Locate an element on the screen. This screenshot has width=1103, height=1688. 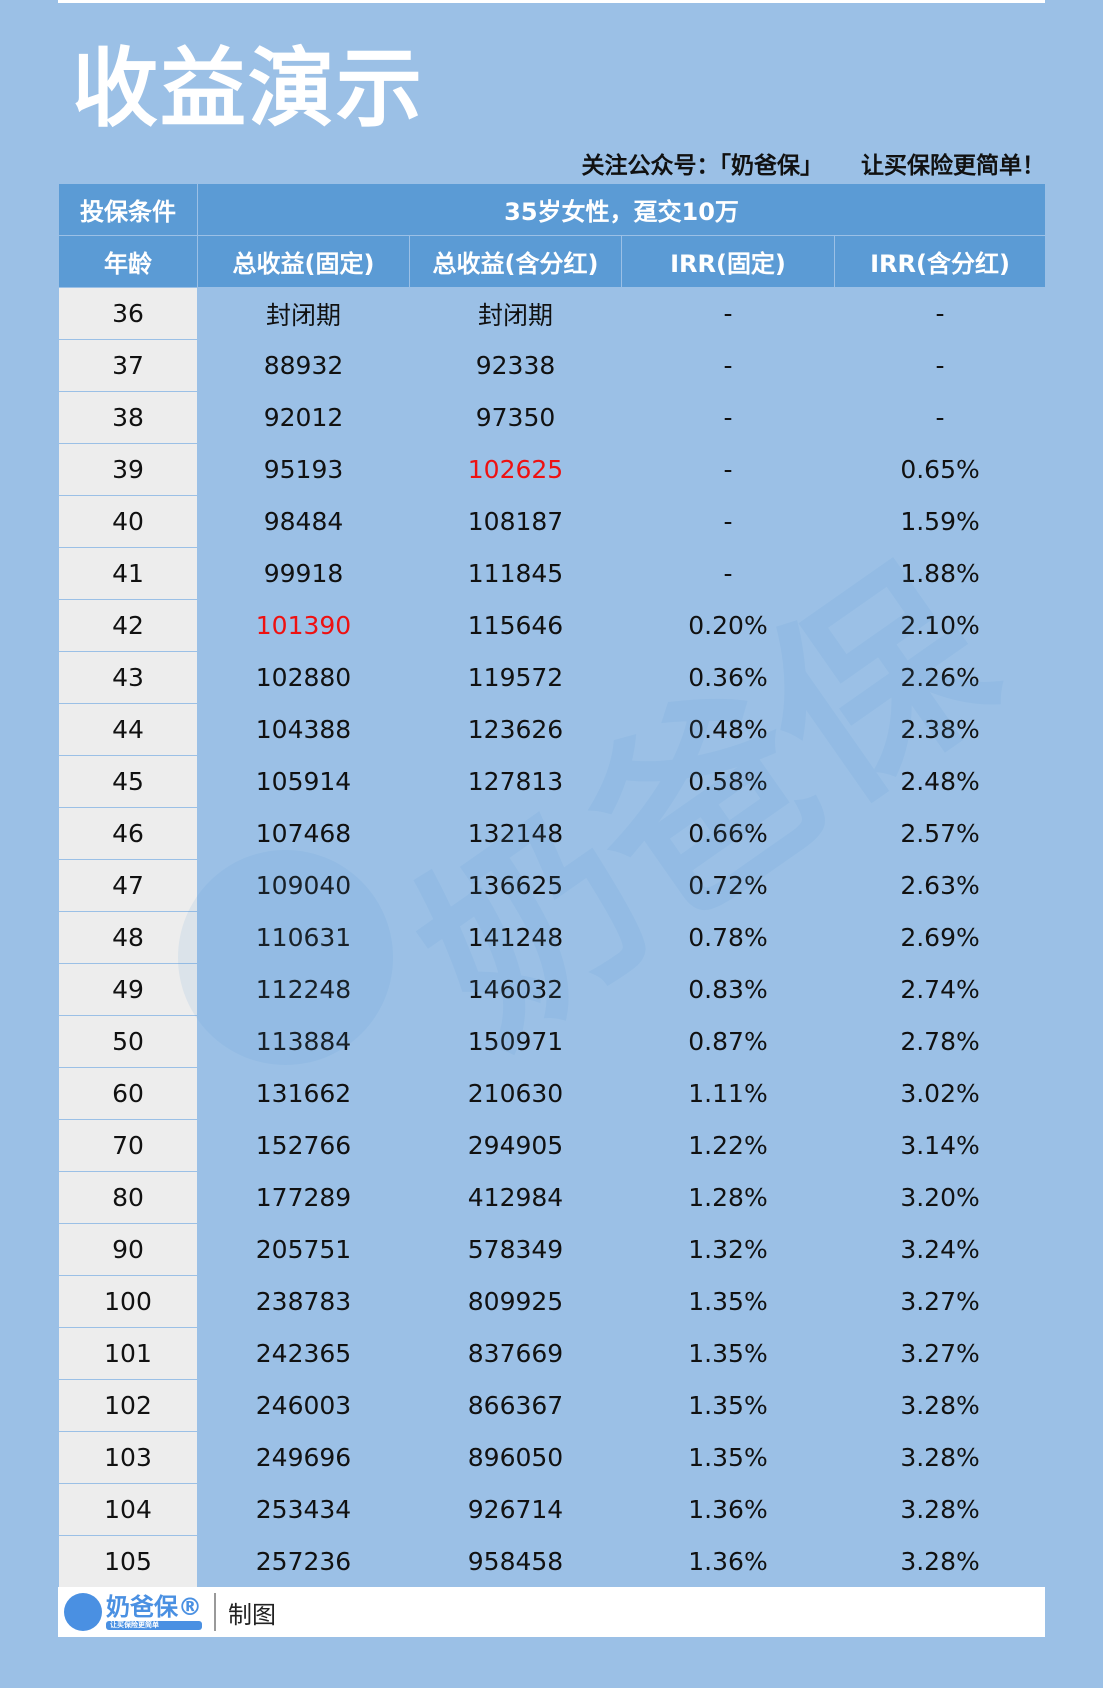
age-cell: 38 is located at coordinates (128, 417).